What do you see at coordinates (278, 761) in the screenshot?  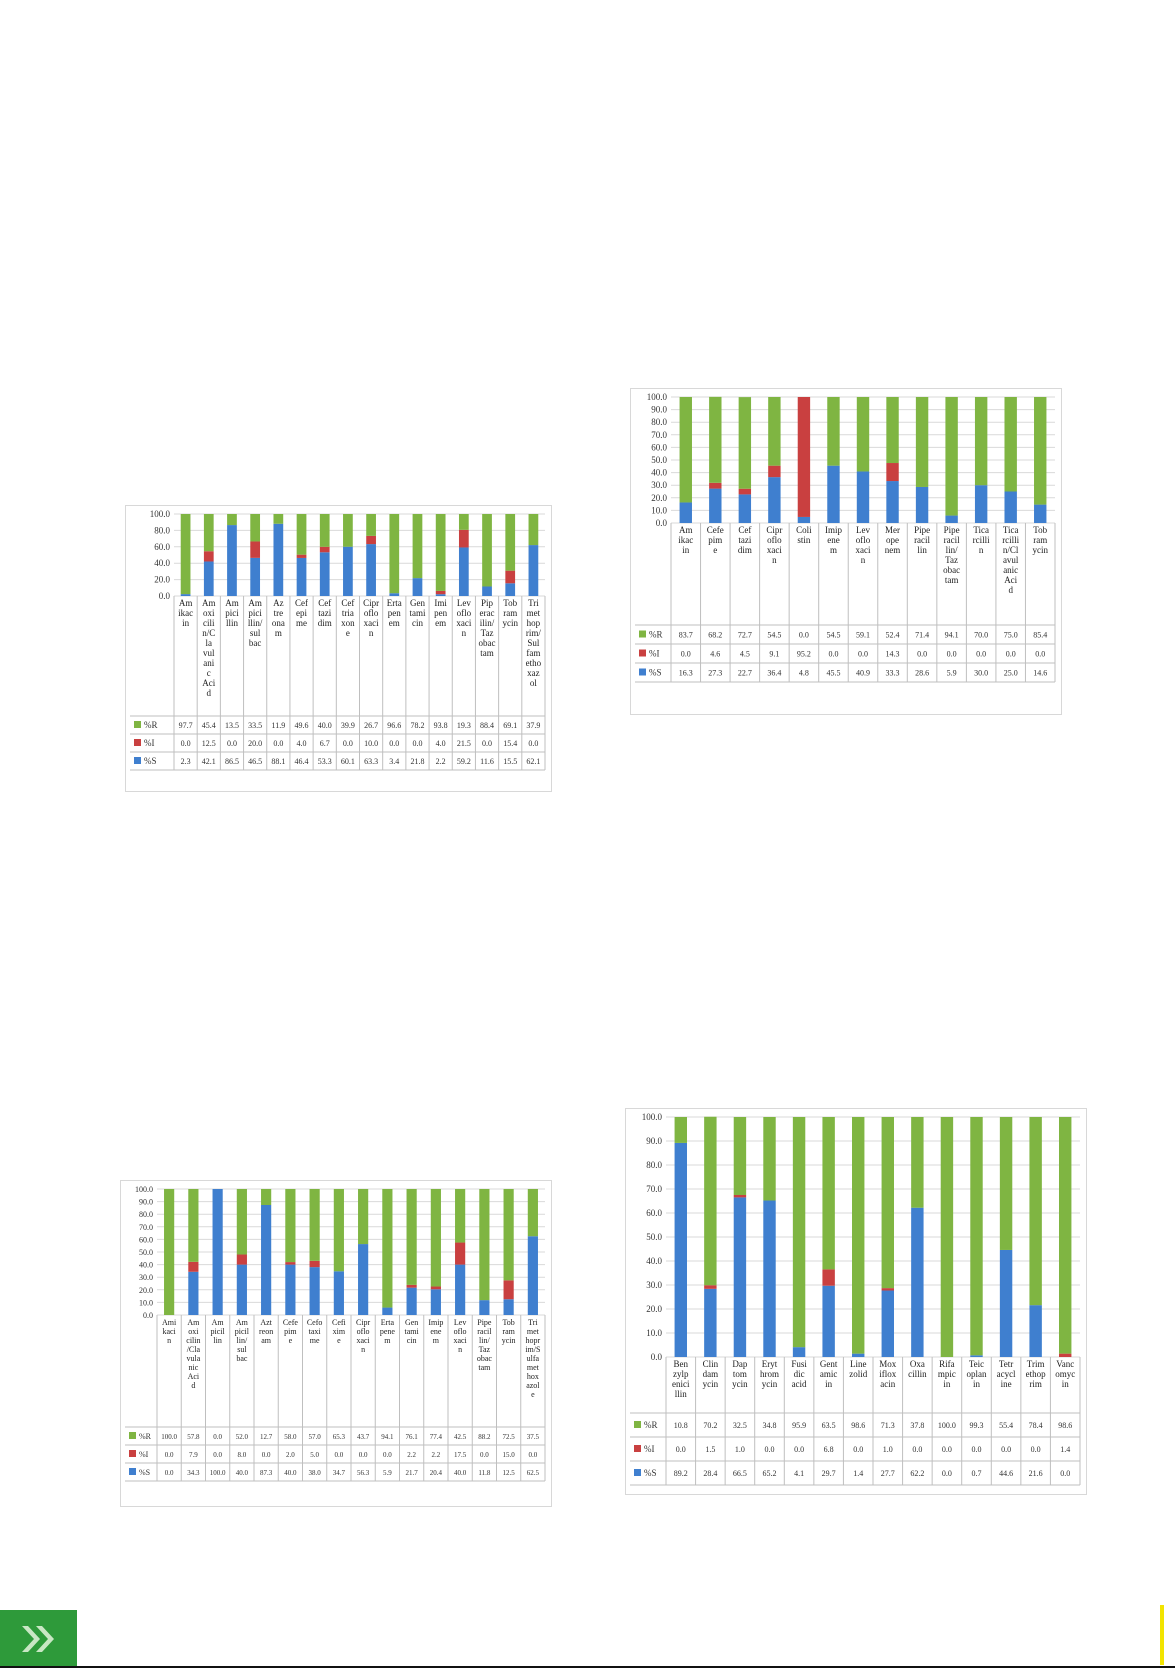 I see `table-cell-value: 88.1` at bounding box center [278, 761].